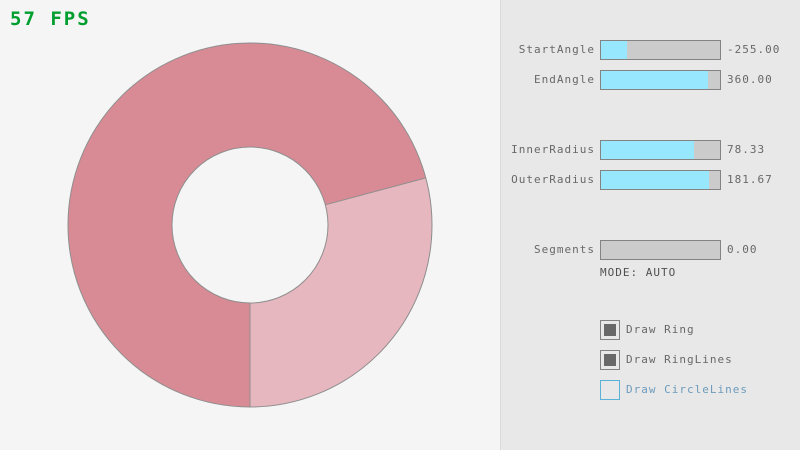  Describe the element at coordinates (400, 80) in the screenshot. I see `end-angle-row: EndAngle 360.00` at that location.